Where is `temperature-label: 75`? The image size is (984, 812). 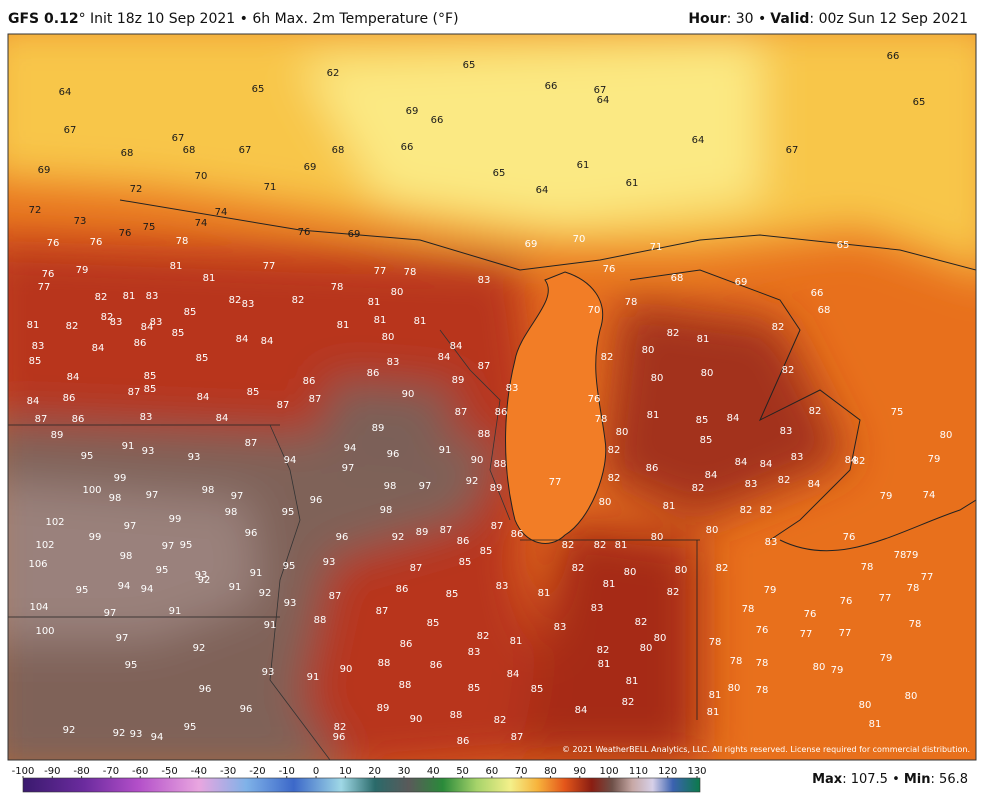
temperature-label: 75 is located at coordinates (897, 412).